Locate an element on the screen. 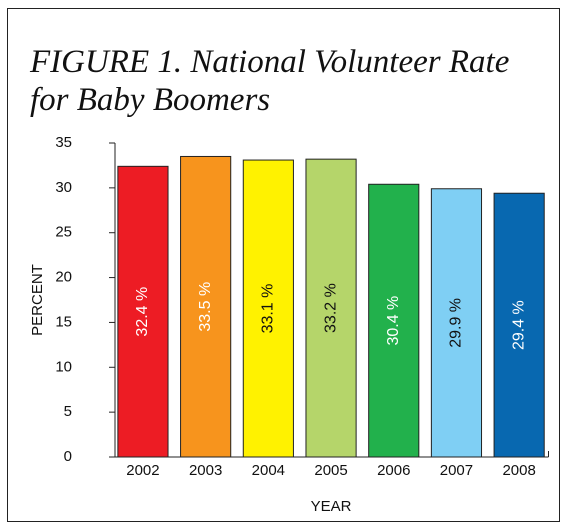 This screenshot has width=568, height=529. x-tick-label: 2004 is located at coordinates (268, 470).